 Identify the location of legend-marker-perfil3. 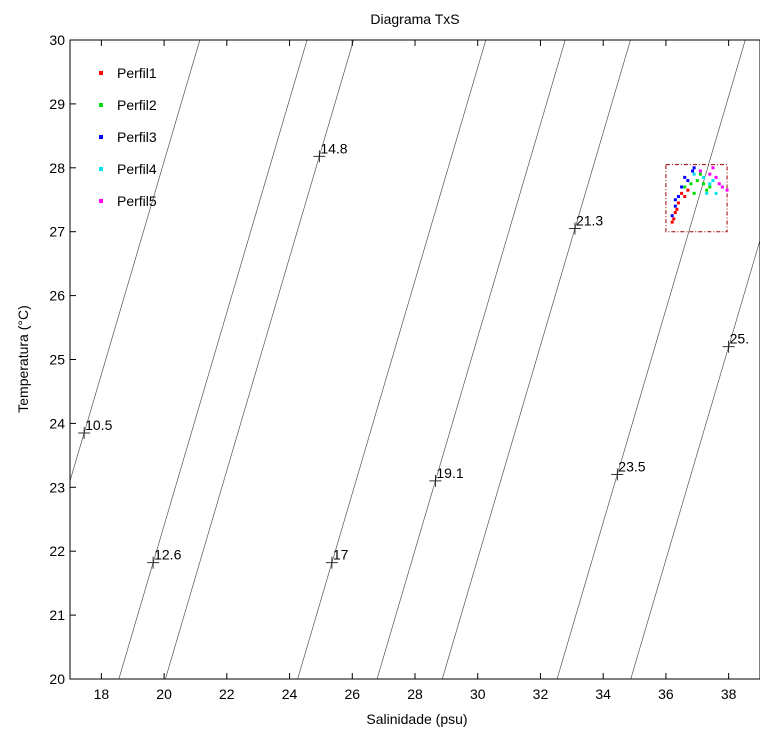
(101, 137).